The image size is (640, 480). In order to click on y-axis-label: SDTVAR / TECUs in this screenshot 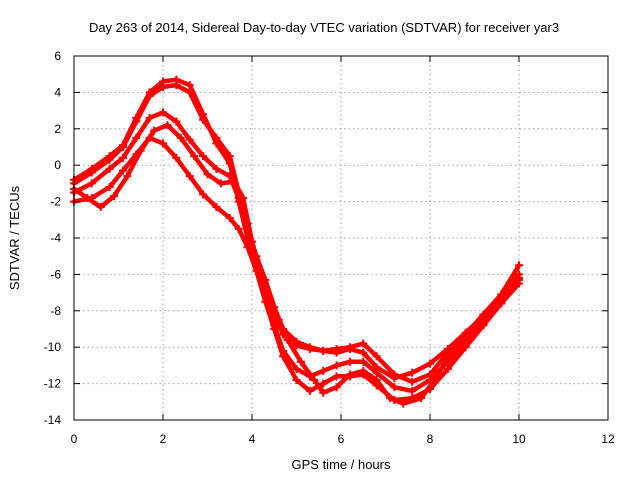, I will do `click(14, 237)`.